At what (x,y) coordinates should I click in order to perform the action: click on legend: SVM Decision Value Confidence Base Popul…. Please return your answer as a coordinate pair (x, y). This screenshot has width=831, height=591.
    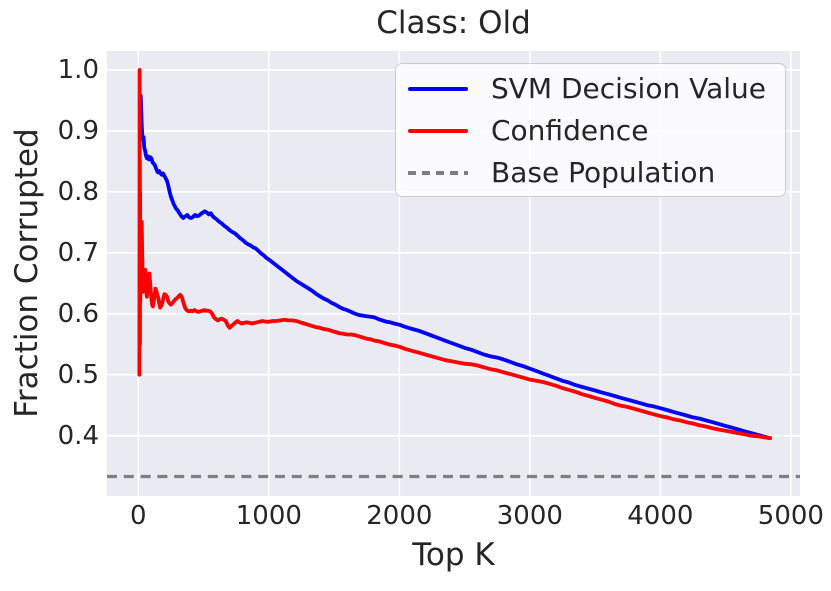
    Looking at the image, I should click on (590, 130).